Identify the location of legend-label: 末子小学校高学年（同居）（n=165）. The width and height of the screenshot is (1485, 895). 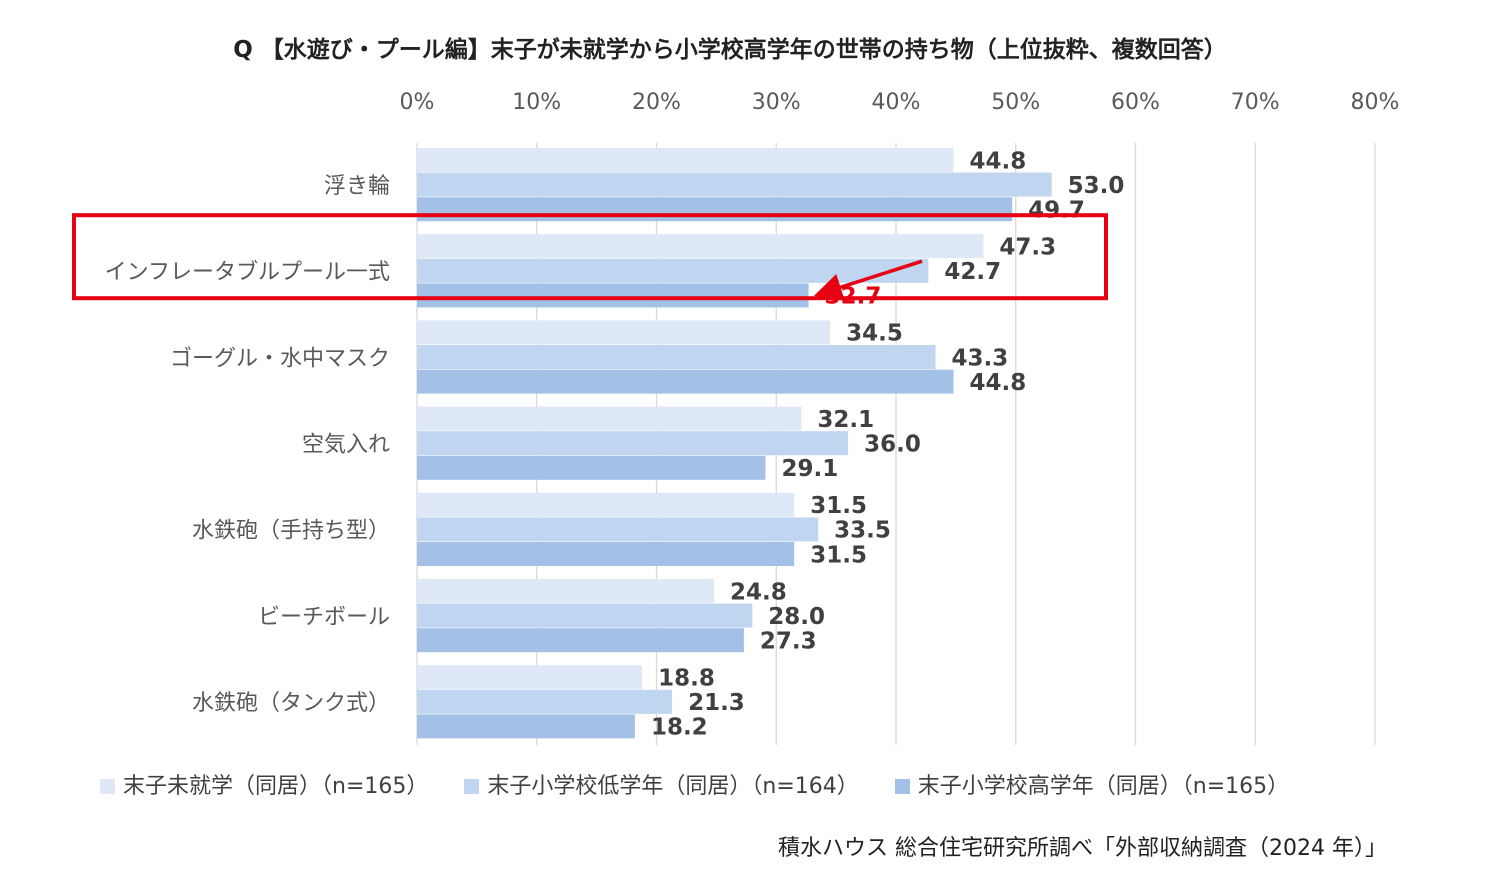
(1103, 786).